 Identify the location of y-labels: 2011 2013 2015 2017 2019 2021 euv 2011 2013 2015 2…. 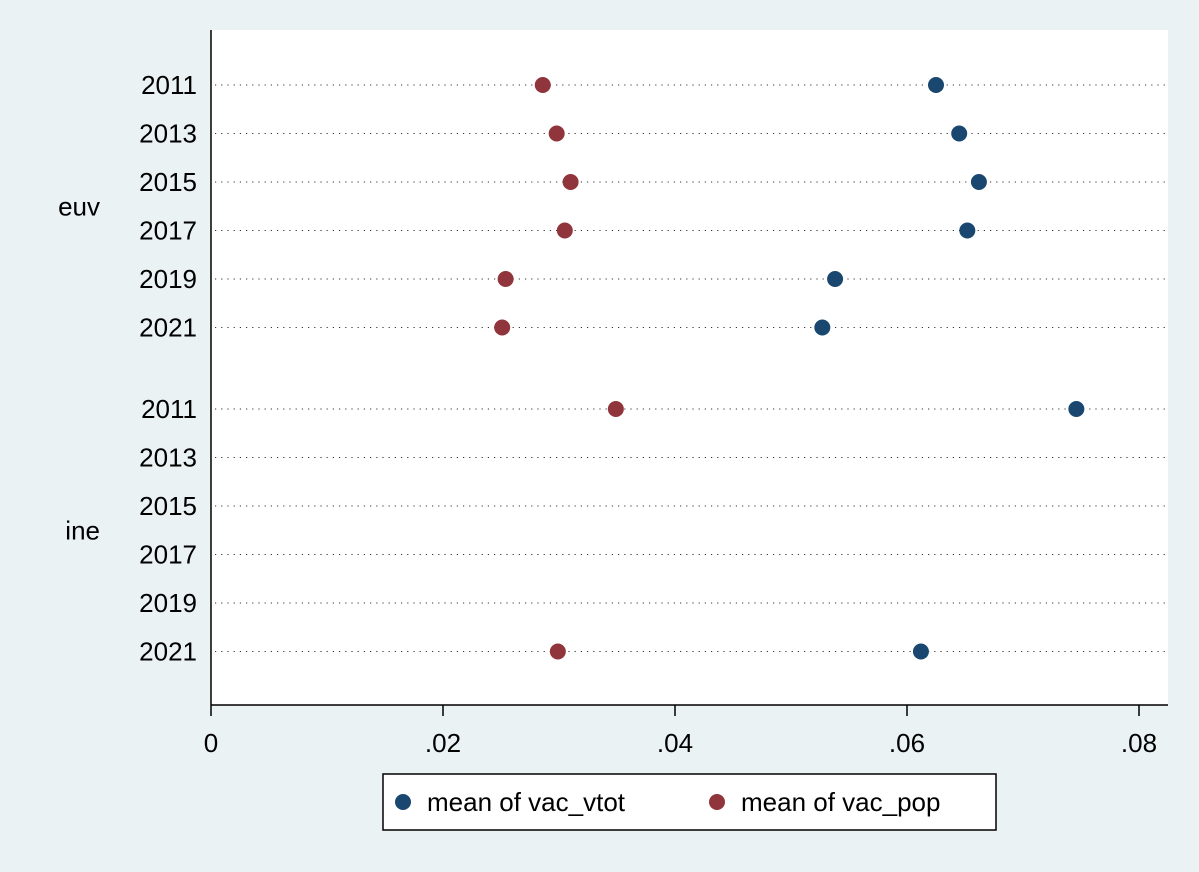
(127, 368).